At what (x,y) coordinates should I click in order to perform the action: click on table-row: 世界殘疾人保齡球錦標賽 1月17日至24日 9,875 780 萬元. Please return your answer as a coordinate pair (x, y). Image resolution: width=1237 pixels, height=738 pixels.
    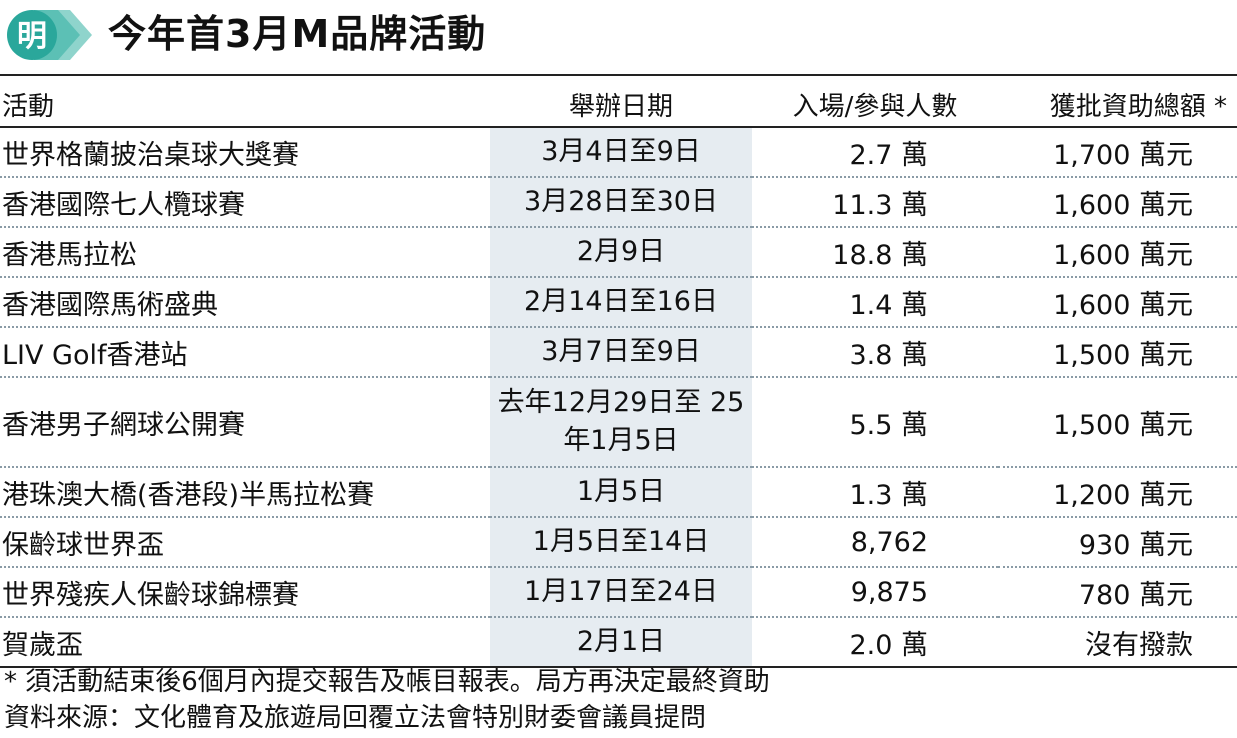
    Looking at the image, I should click on (618, 592).